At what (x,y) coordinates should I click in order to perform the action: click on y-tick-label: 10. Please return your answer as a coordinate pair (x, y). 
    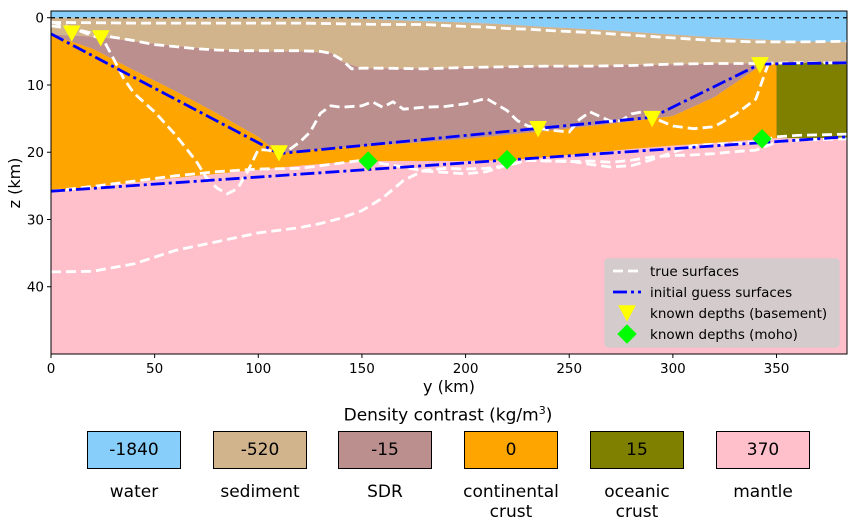
    Looking at the image, I should click on (35, 86).